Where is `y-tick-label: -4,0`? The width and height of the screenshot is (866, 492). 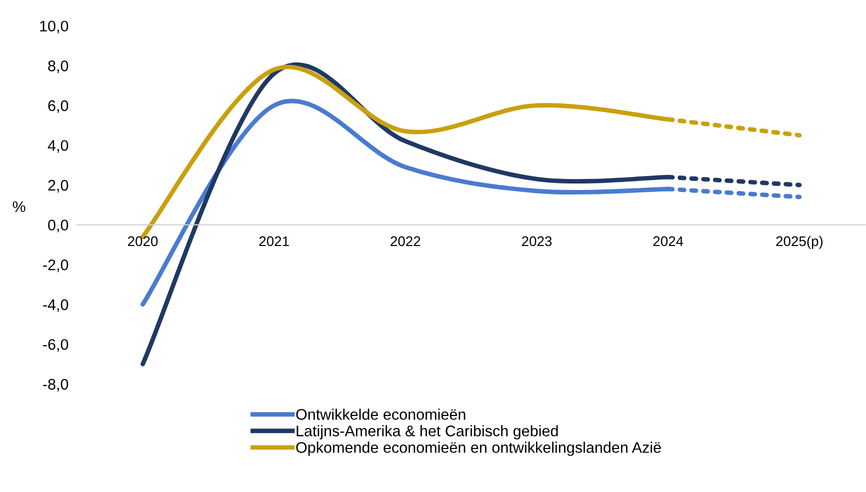 y-tick-label: -4,0 is located at coordinates (55, 305).